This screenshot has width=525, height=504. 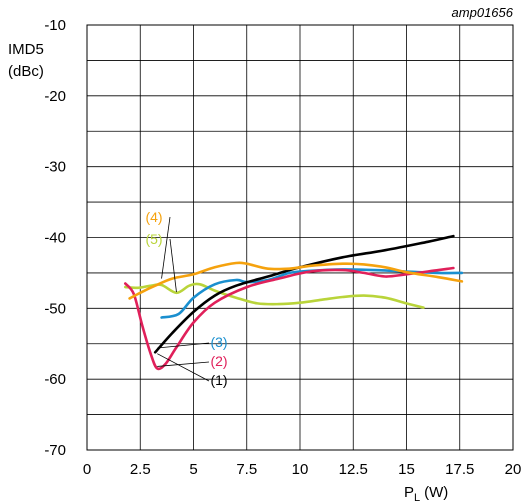 I want to click on annotation-leaders, so click(x=183, y=299).